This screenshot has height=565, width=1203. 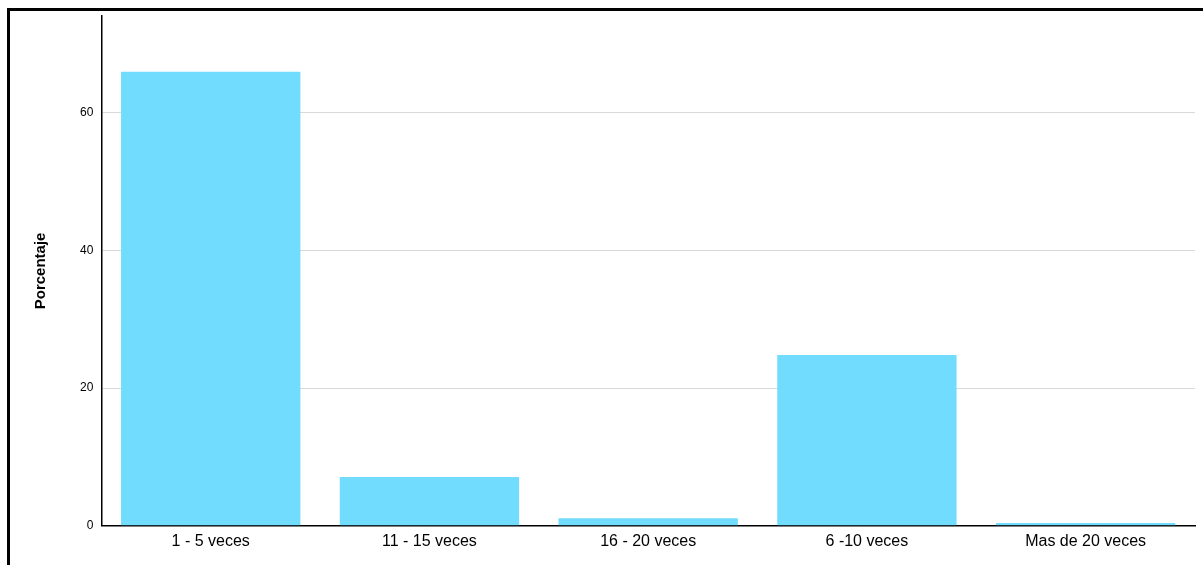 I want to click on x-tick-label: 1 - 5 veces, so click(x=210, y=540).